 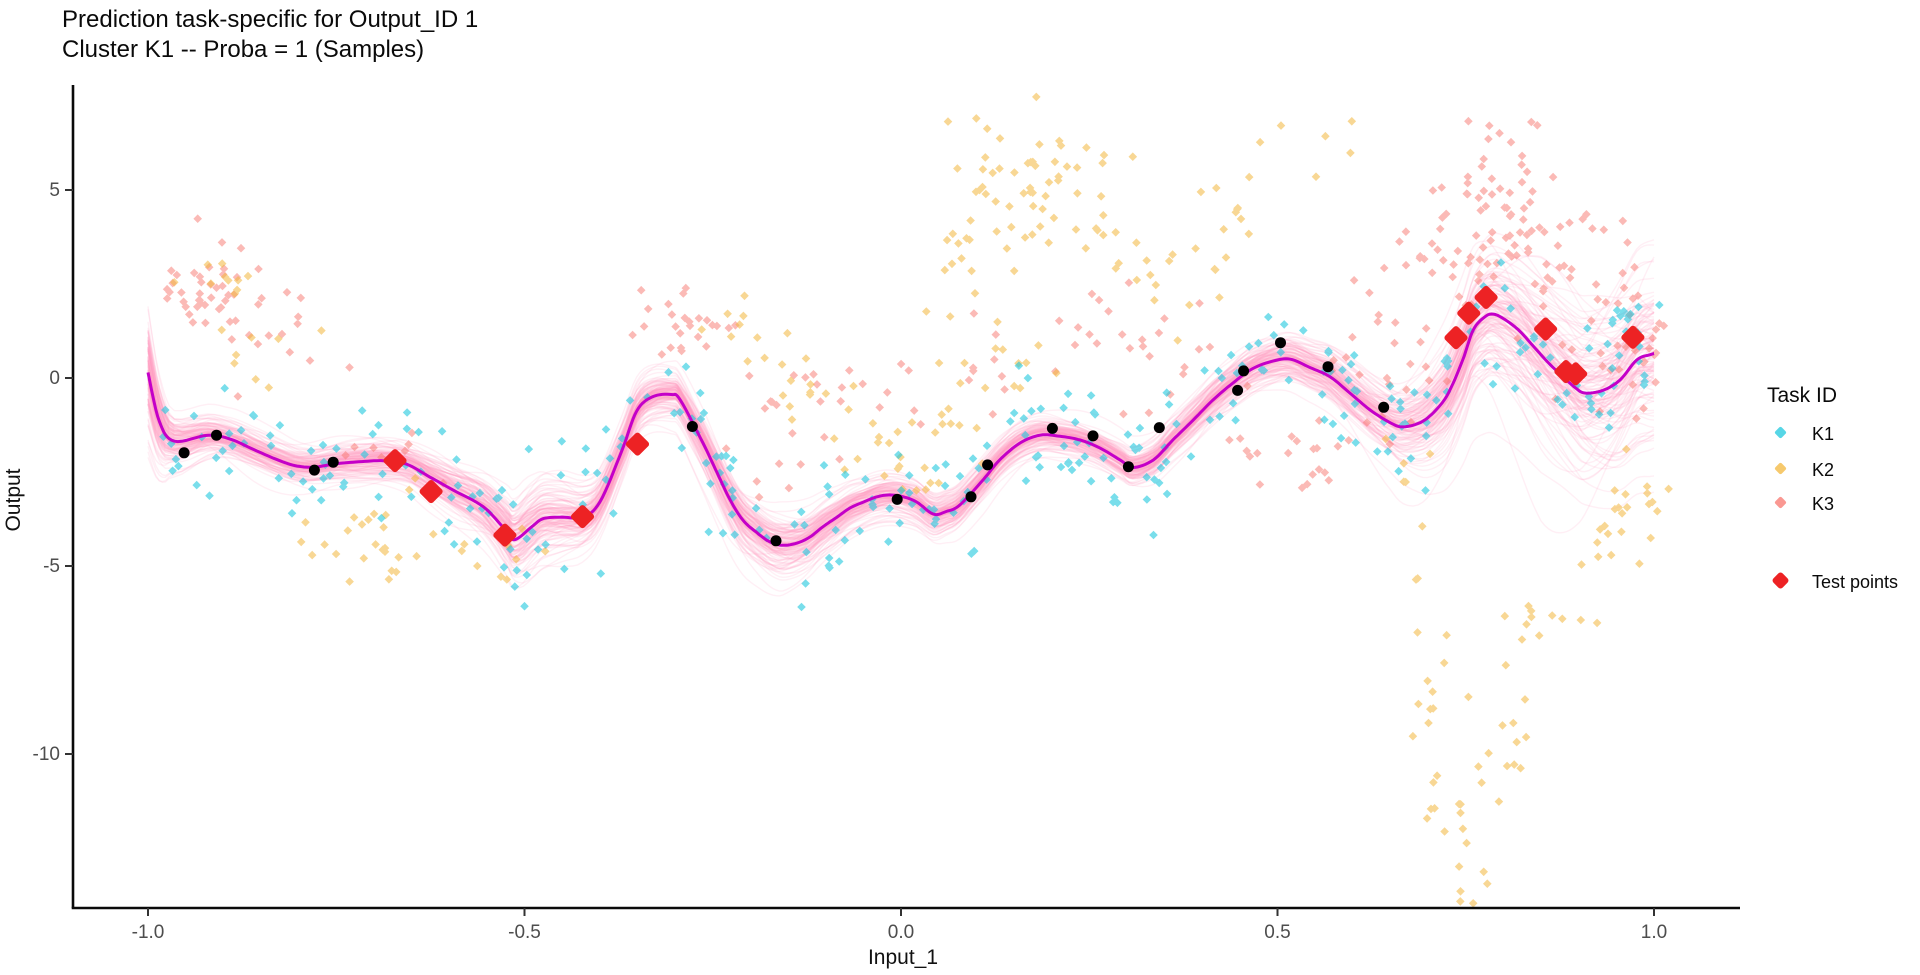 What do you see at coordinates (1781, 433) in the screenshot?
I see `k1-diamond-icon` at bounding box center [1781, 433].